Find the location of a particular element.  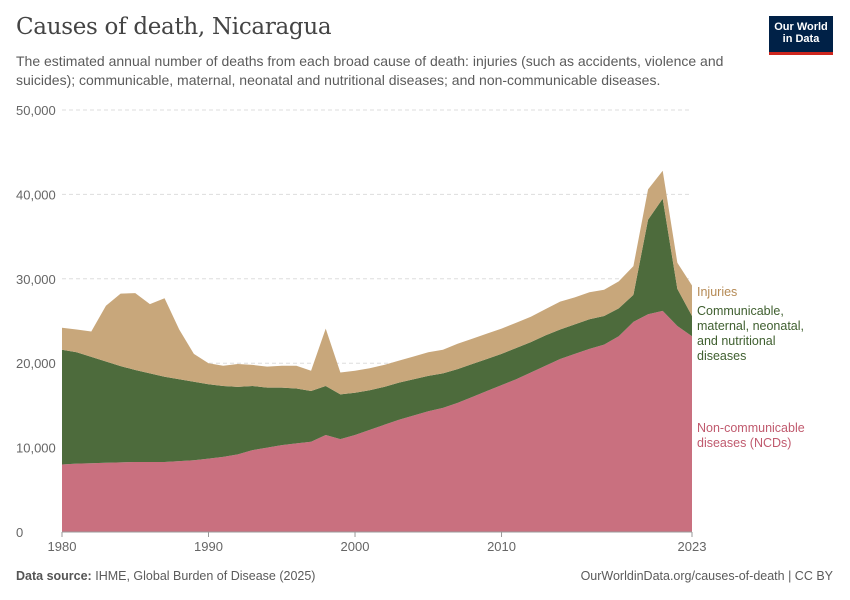

legend-label: diseases is located at coordinates (721, 356).